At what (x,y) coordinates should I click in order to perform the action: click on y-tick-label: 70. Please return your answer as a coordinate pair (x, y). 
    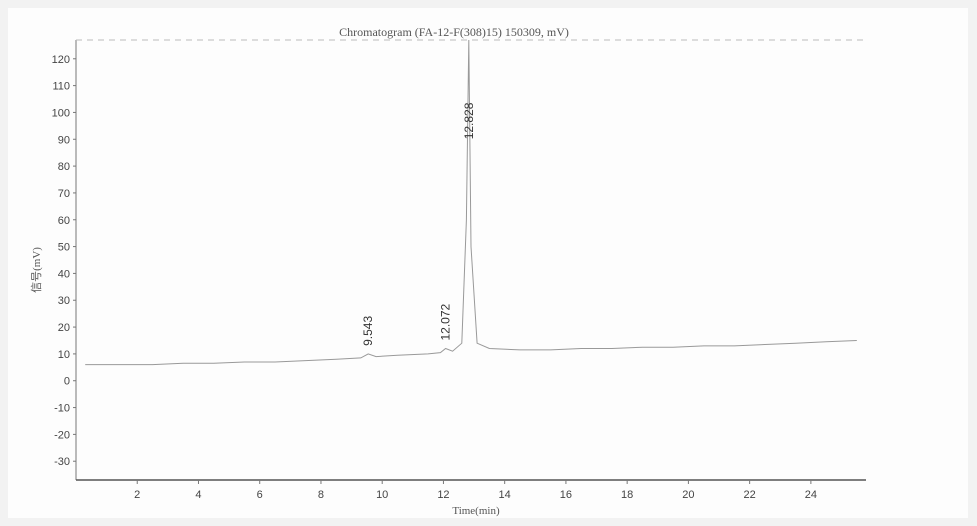
    Looking at the image, I should click on (64, 194).